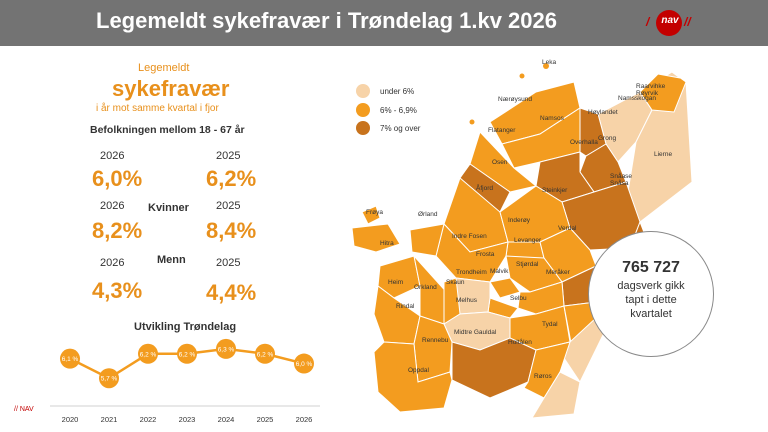 The width and height of the screenshot is (768, 432). Describe the element at coordinates (387, 243) in the screenshot. I see `map-label: Hitra` at that location.